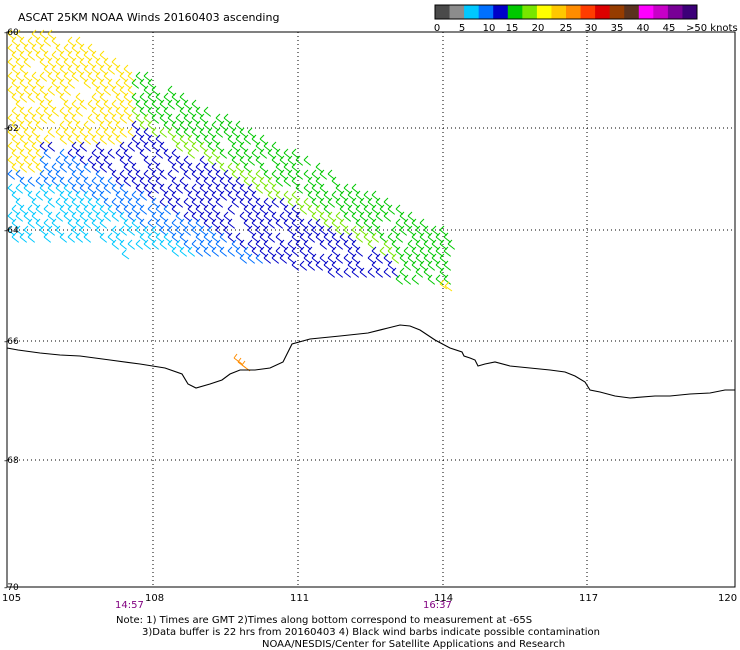 This screenshot has width=740, height=650. I want to click on latitude-labels: -60 -62 -64 -66 -68 -70, so click(11, 310).